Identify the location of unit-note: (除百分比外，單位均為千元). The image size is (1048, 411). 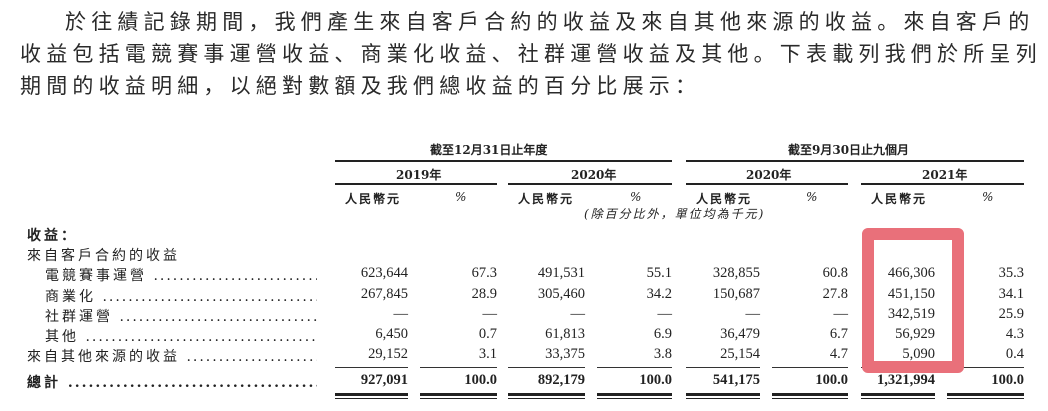
(675, 214).